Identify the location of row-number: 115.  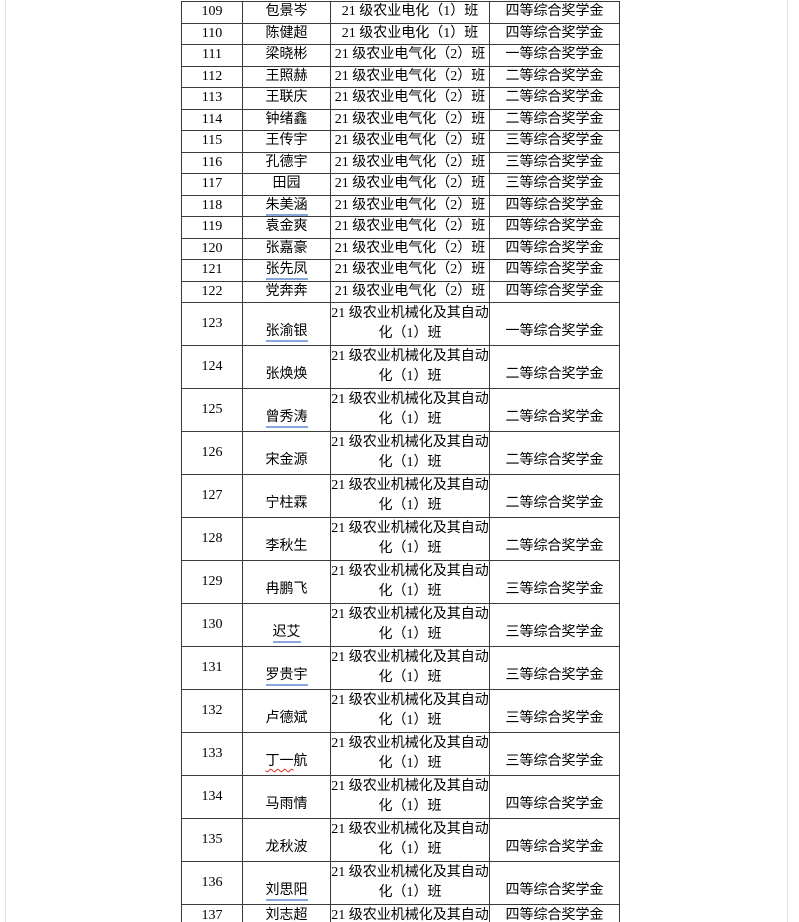
(212, 141).